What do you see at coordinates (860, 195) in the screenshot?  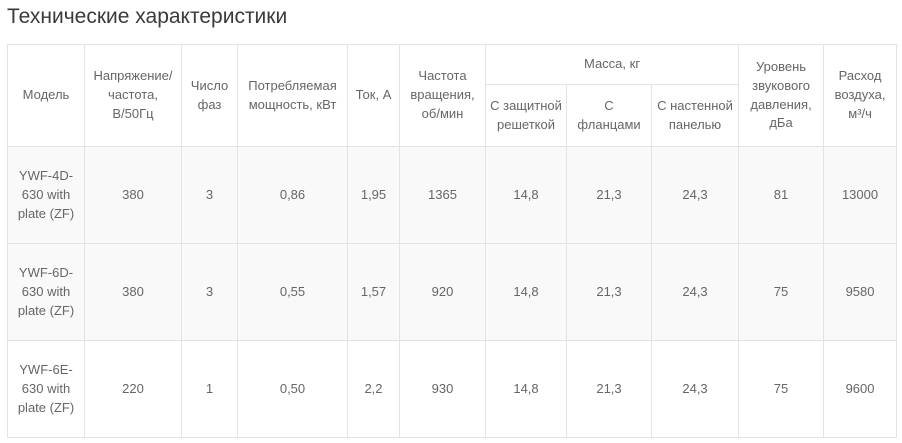 I see `cell-airflow: 13000` at bounding box center [860, 195].